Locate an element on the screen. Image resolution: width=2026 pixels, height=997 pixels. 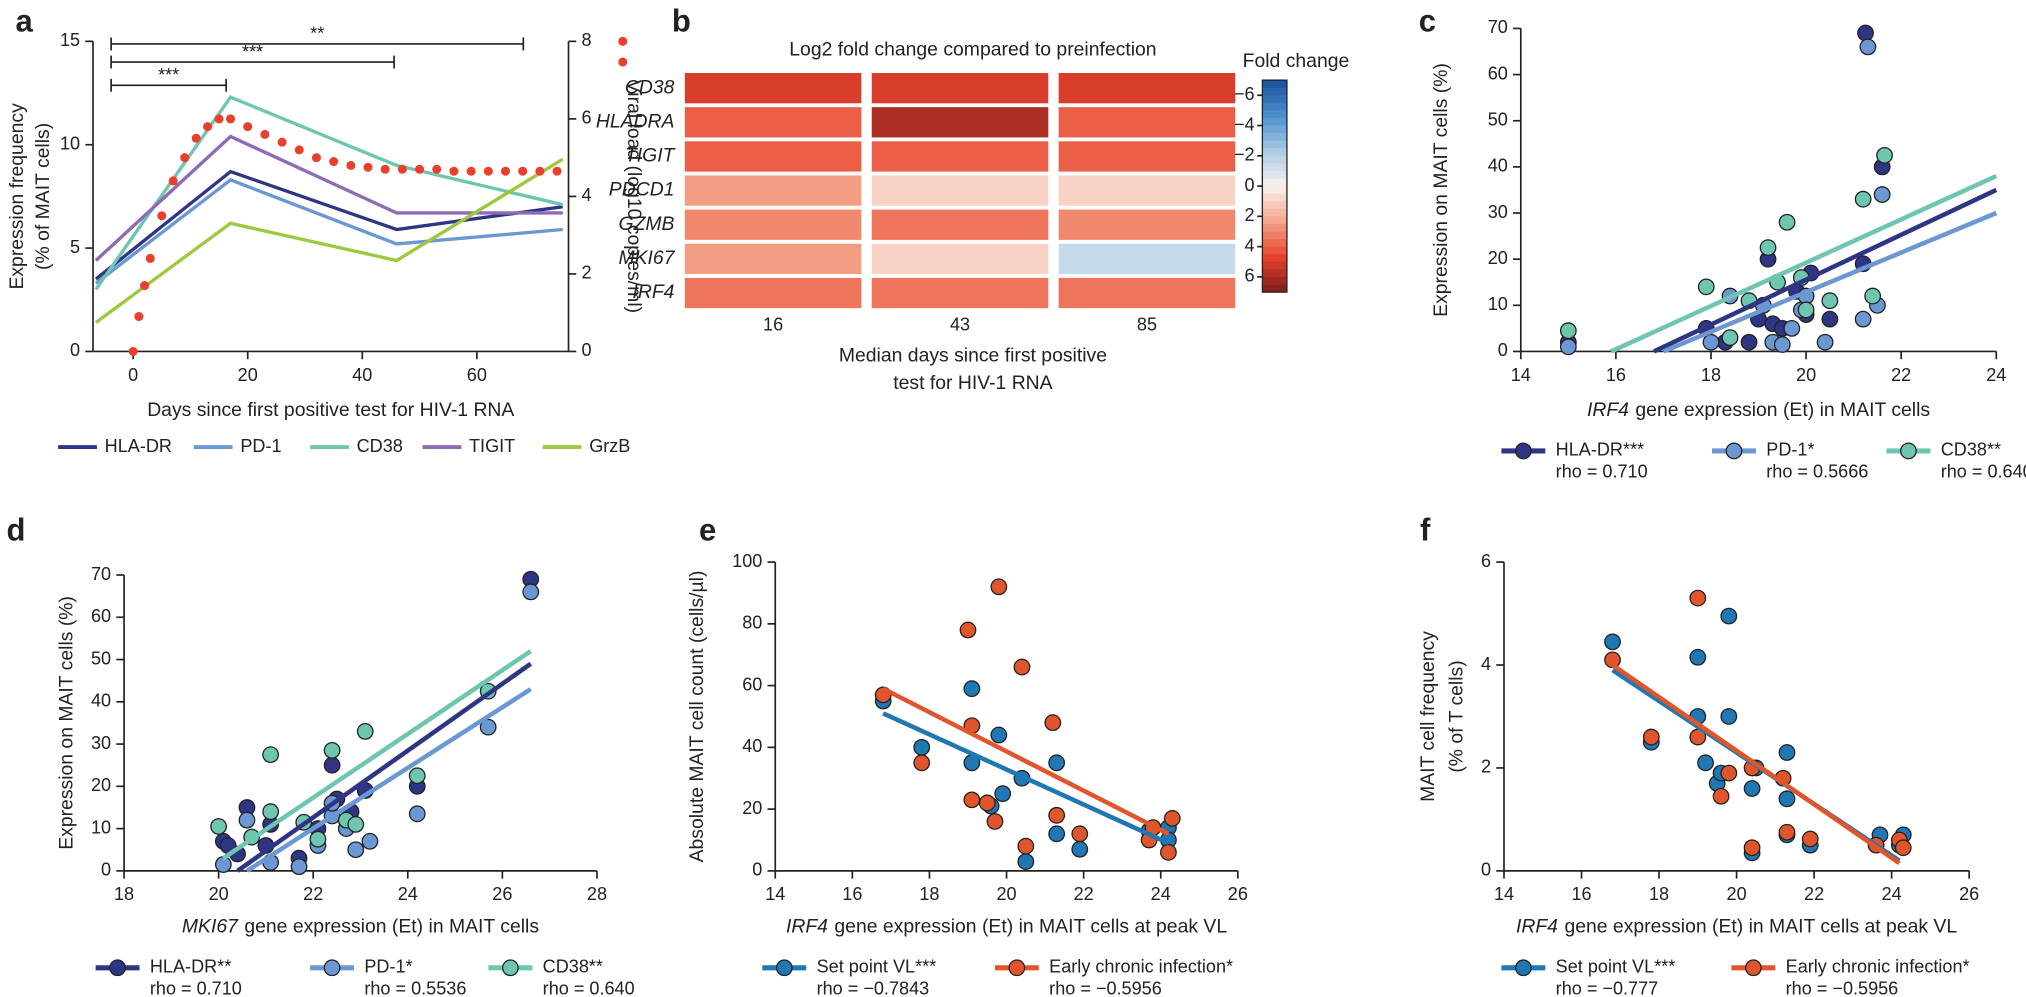
legend-rho: rho = 0.640 is located at coordinates (1983, 472).